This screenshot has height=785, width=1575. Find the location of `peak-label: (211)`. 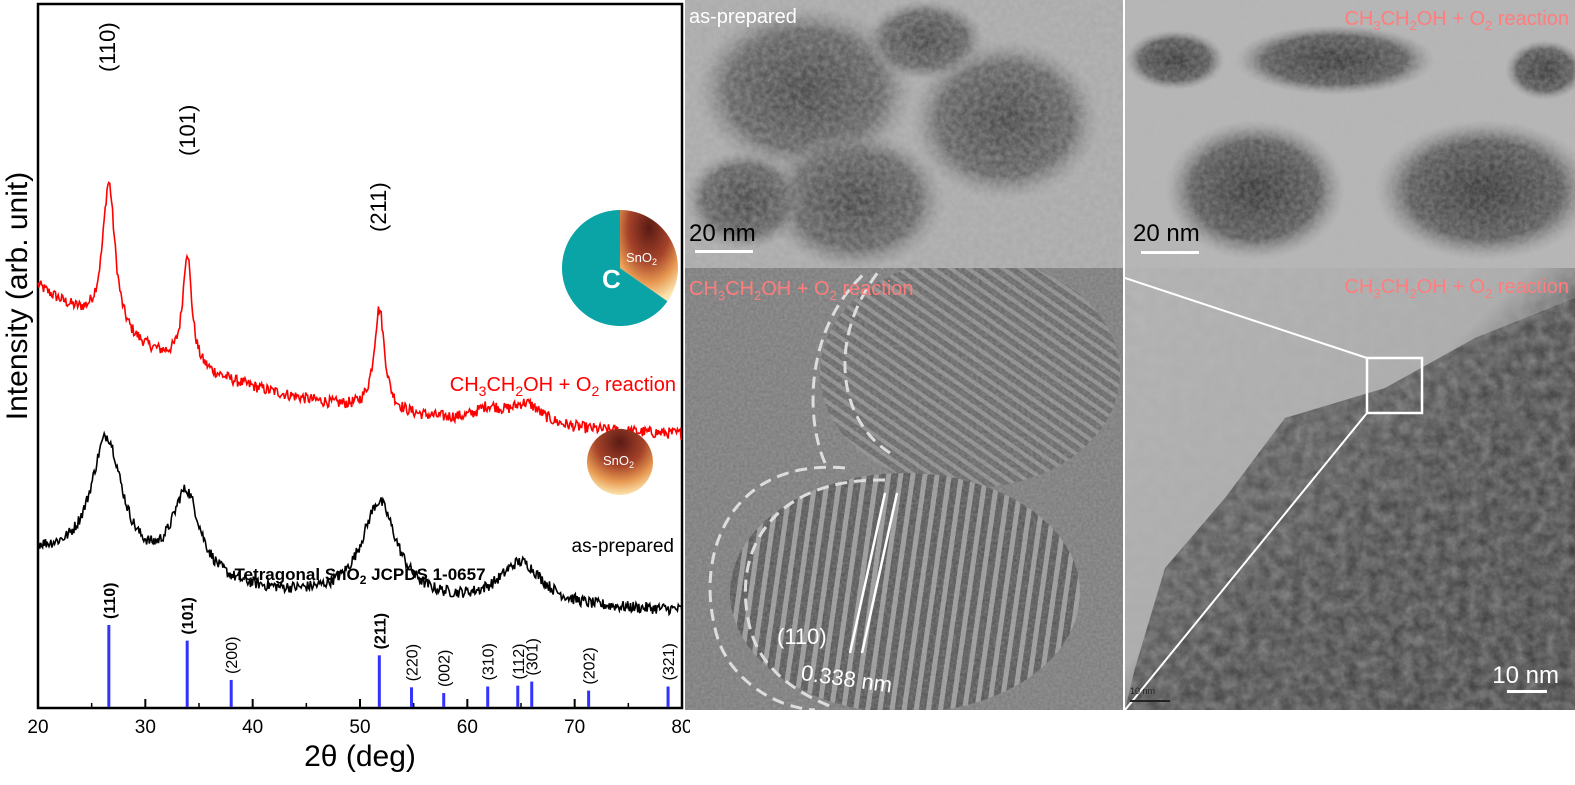

peak-label: (211) is located at coordinates (378, 207).